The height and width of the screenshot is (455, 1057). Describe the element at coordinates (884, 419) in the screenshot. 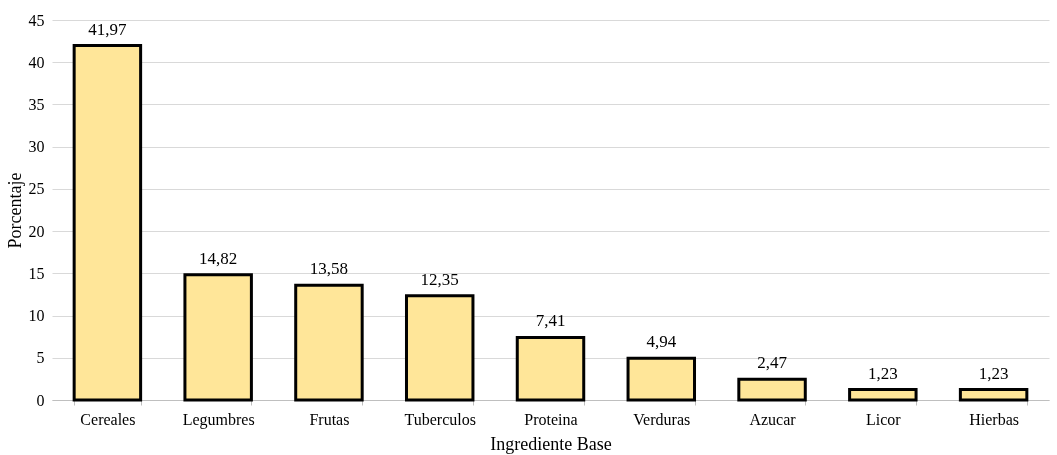

I see `x-tick-label: Licor` at that location.